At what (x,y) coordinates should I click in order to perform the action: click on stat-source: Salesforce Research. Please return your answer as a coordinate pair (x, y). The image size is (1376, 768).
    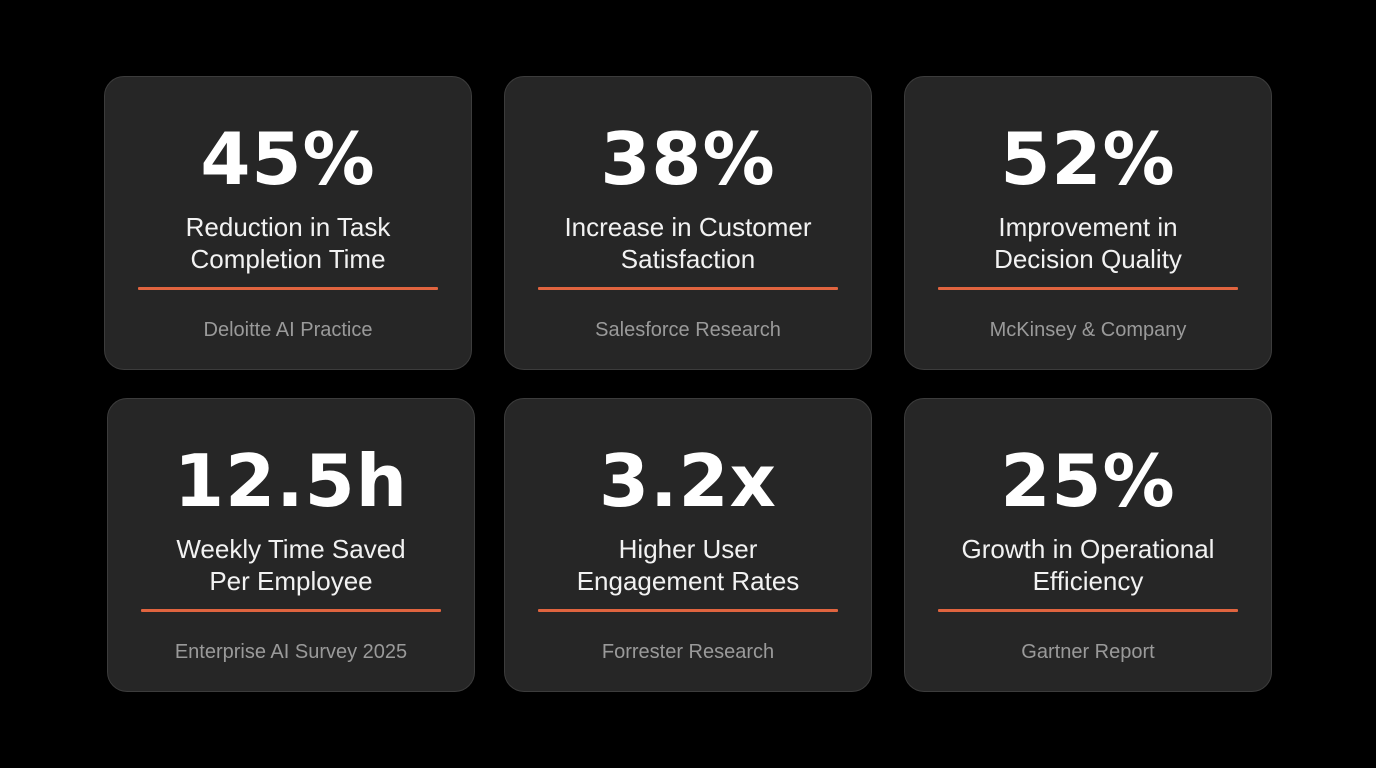
    Looking at the image, I should click on (688, 330).